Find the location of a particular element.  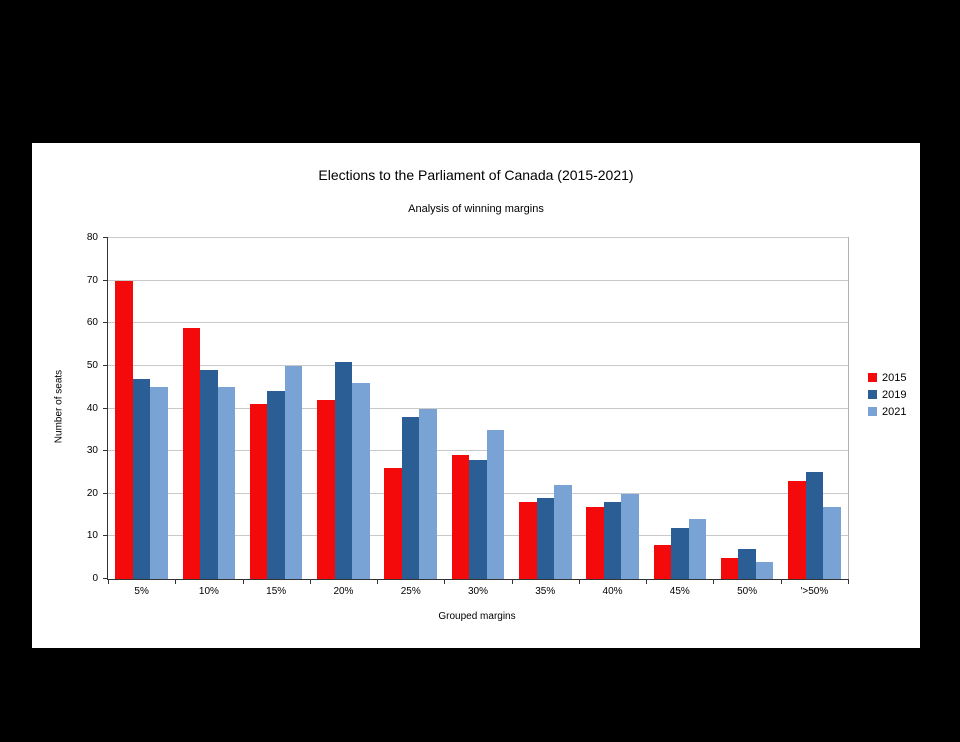

y-axis-title: Number of seats is located at coordinates (59, 406).